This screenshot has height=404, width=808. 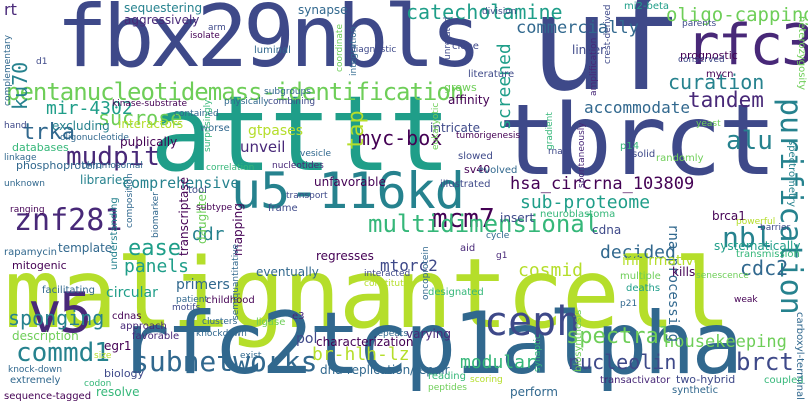 I want to click on word-varying: varying, so click(x=429, y=334).